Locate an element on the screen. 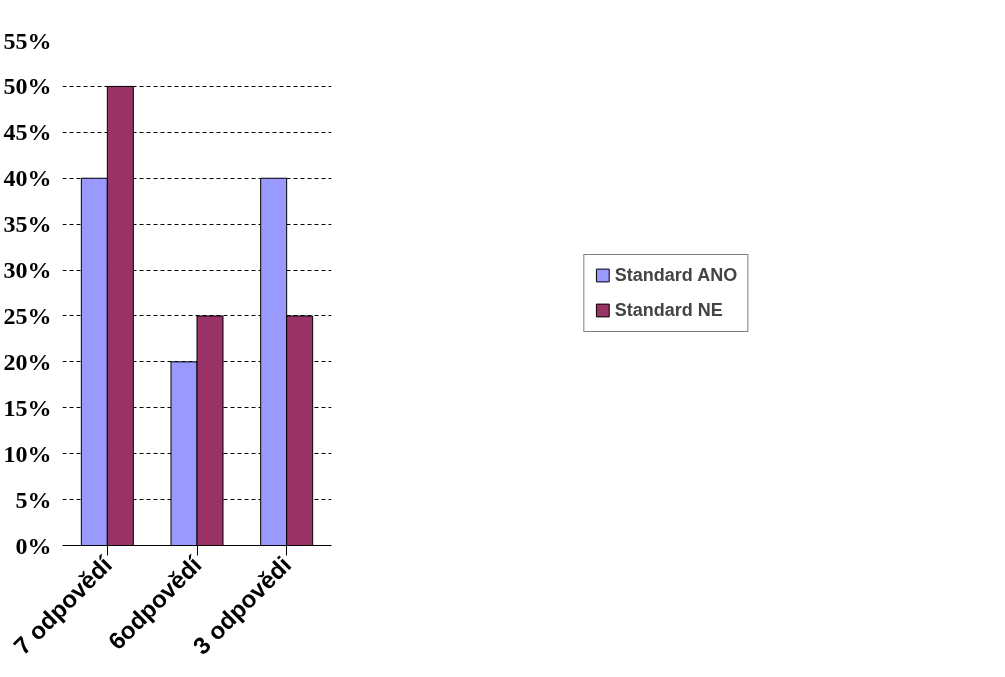 The image size is (1005, 677). y-tick-label: 25% is located at coordinates (27, 315).